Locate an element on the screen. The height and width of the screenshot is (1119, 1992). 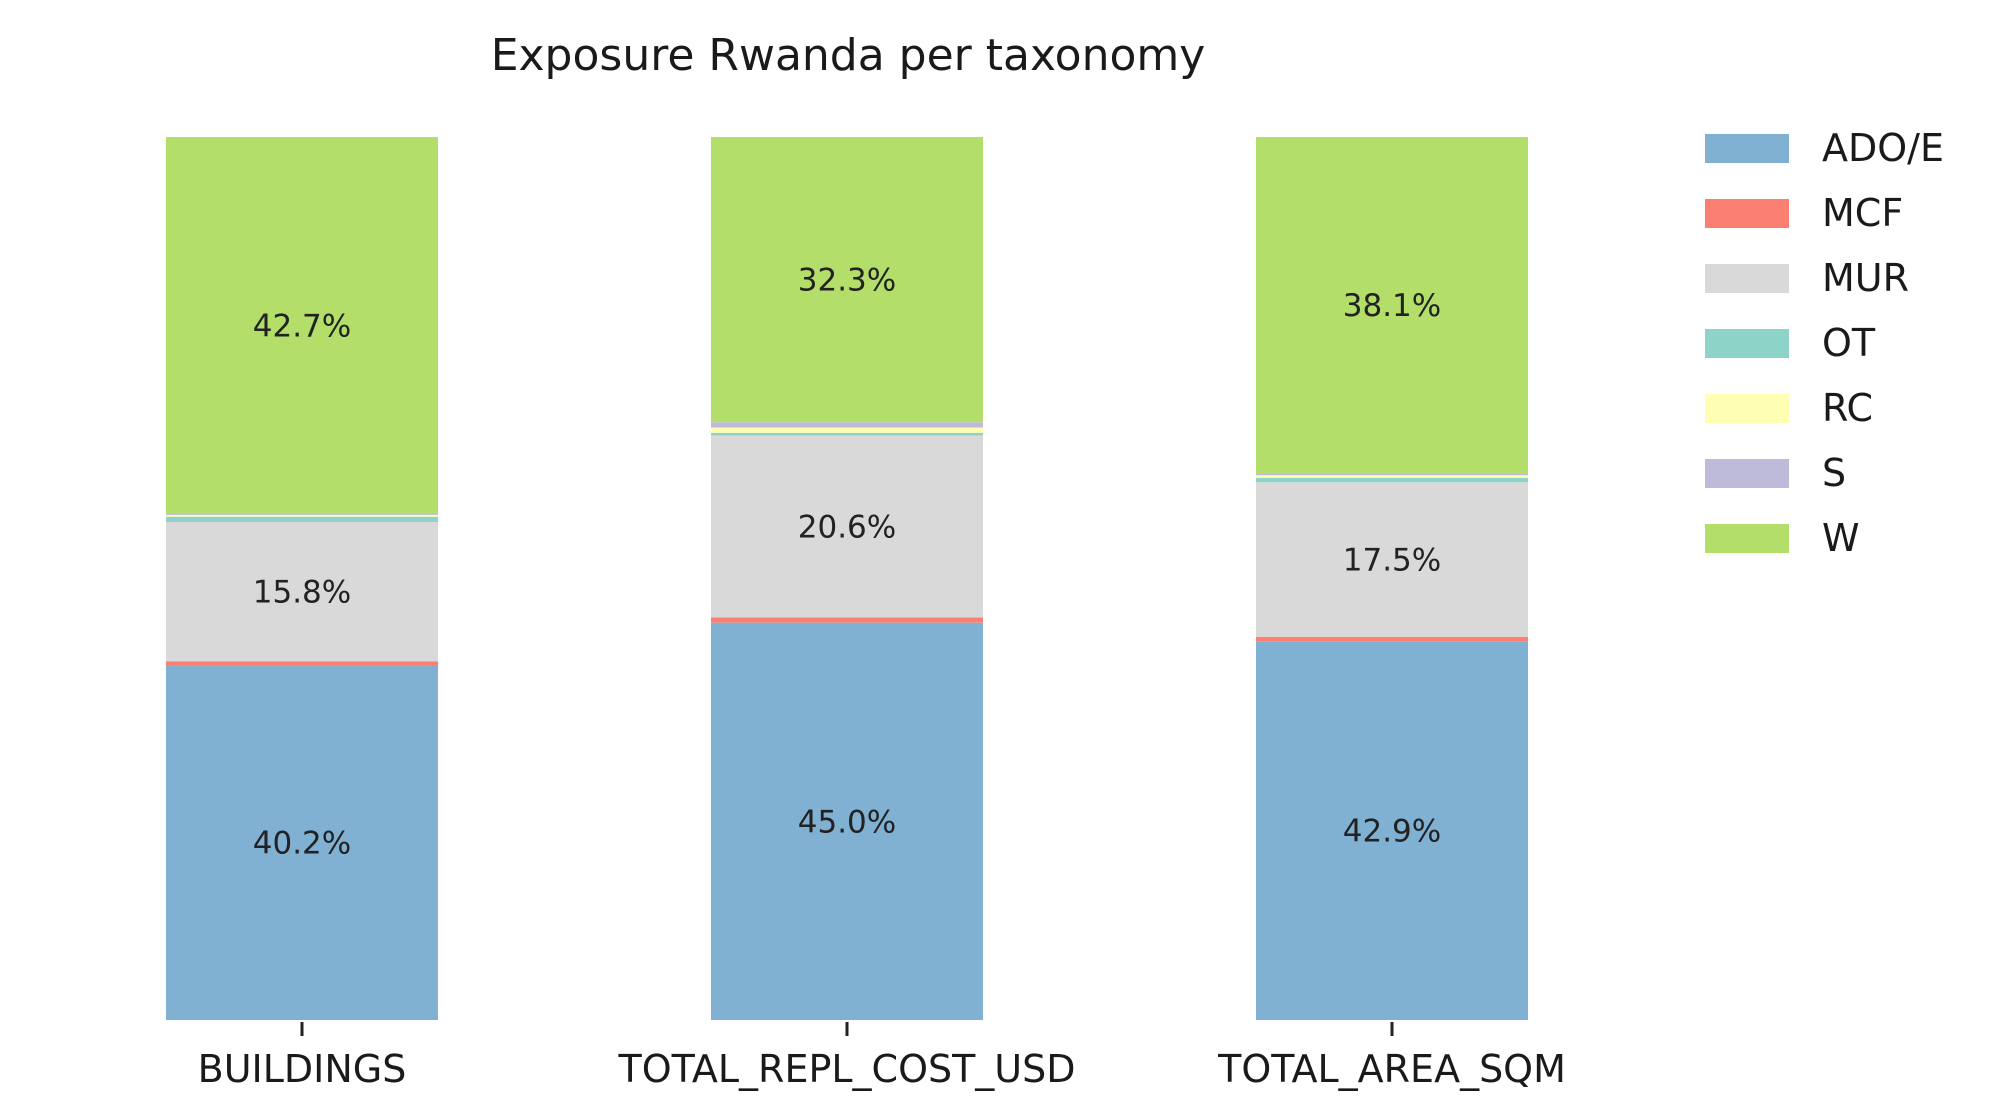
bar-segment-total-repl-cost-usd-mur is located at coordinates (847, 526).